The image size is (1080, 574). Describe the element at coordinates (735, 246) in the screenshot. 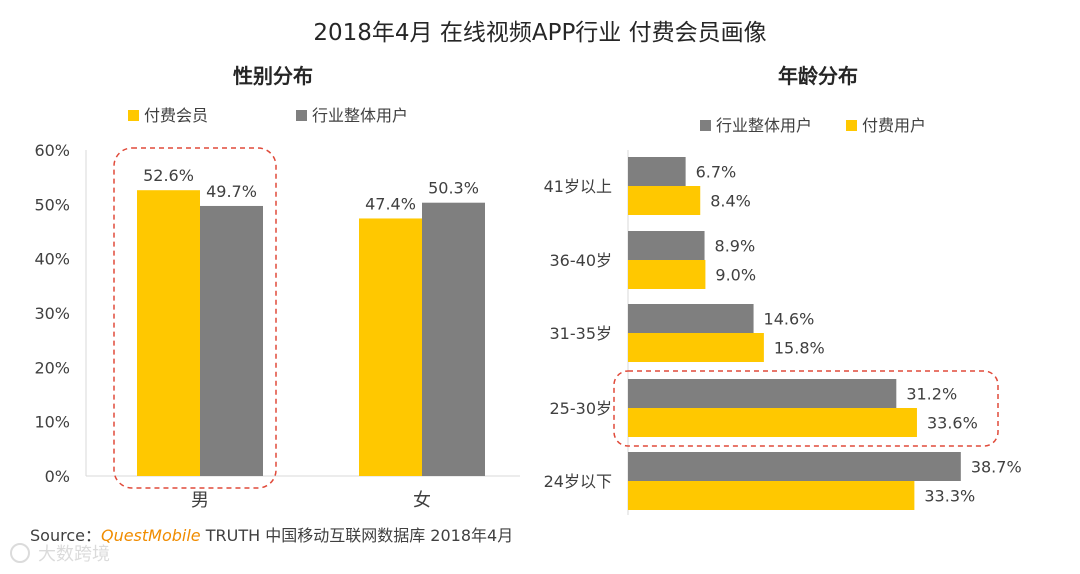

I see `bar-data-label: 8.9%` at that location.